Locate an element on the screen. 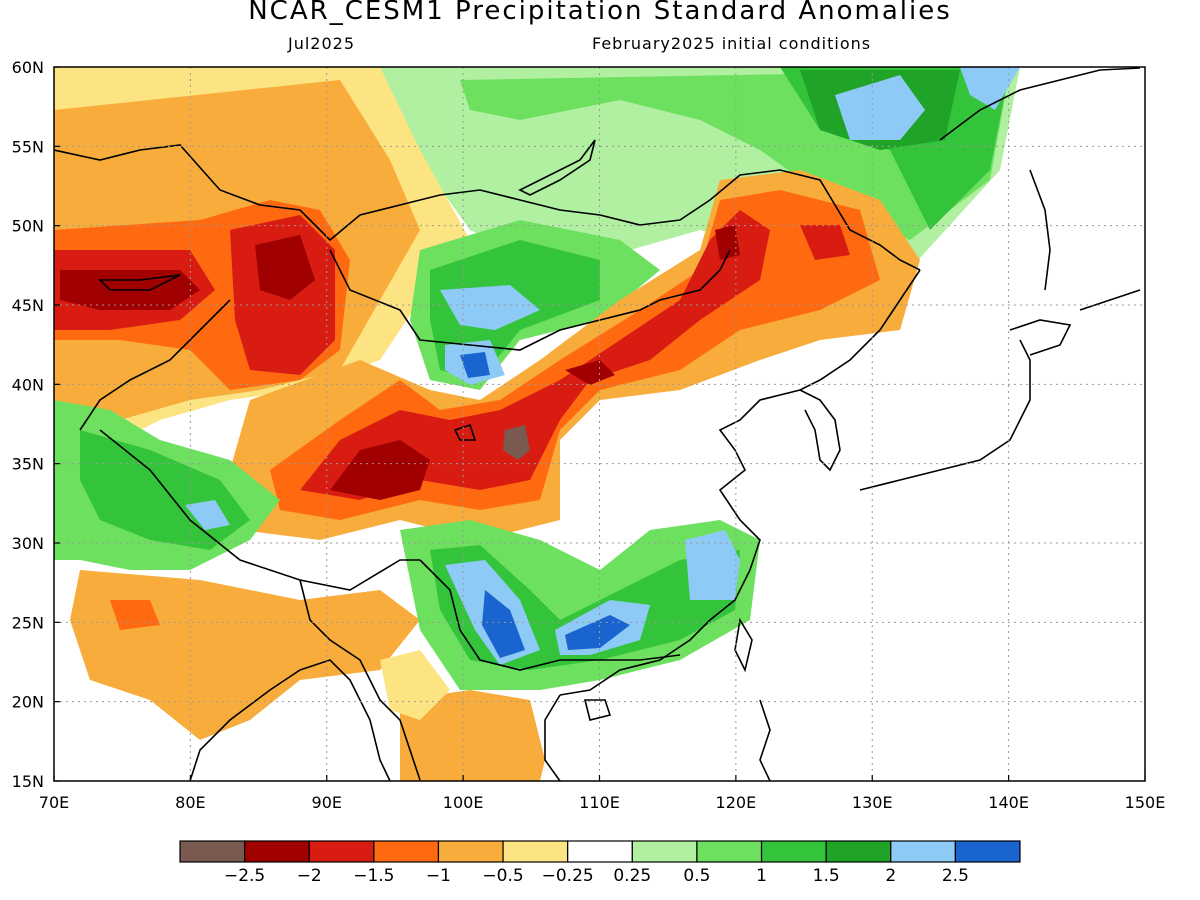  coastline-philippines is located at coordinates (765, 740).